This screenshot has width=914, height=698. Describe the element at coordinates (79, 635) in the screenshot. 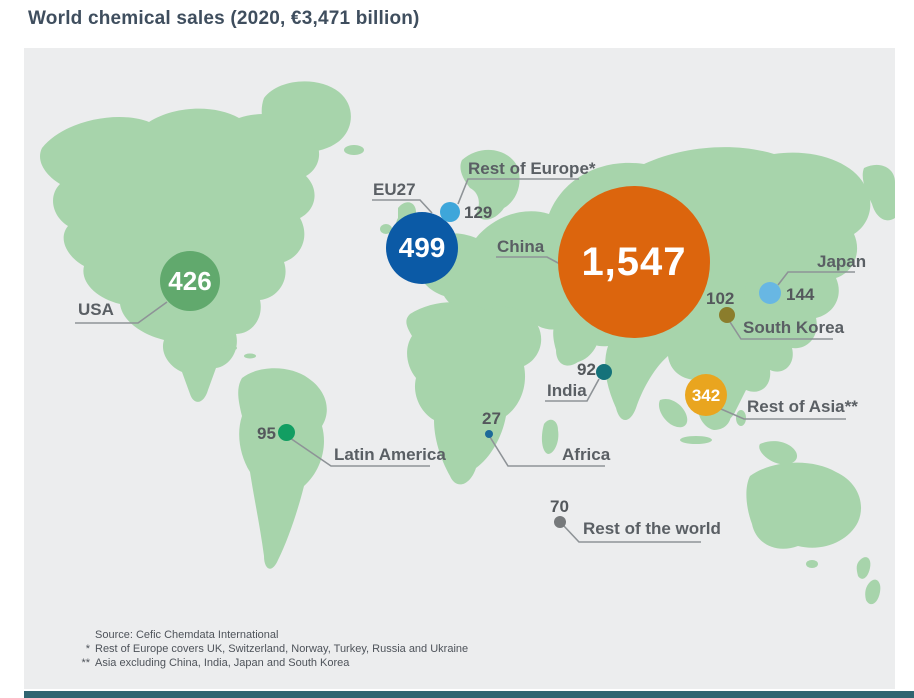

I see `source-indent` at that location.